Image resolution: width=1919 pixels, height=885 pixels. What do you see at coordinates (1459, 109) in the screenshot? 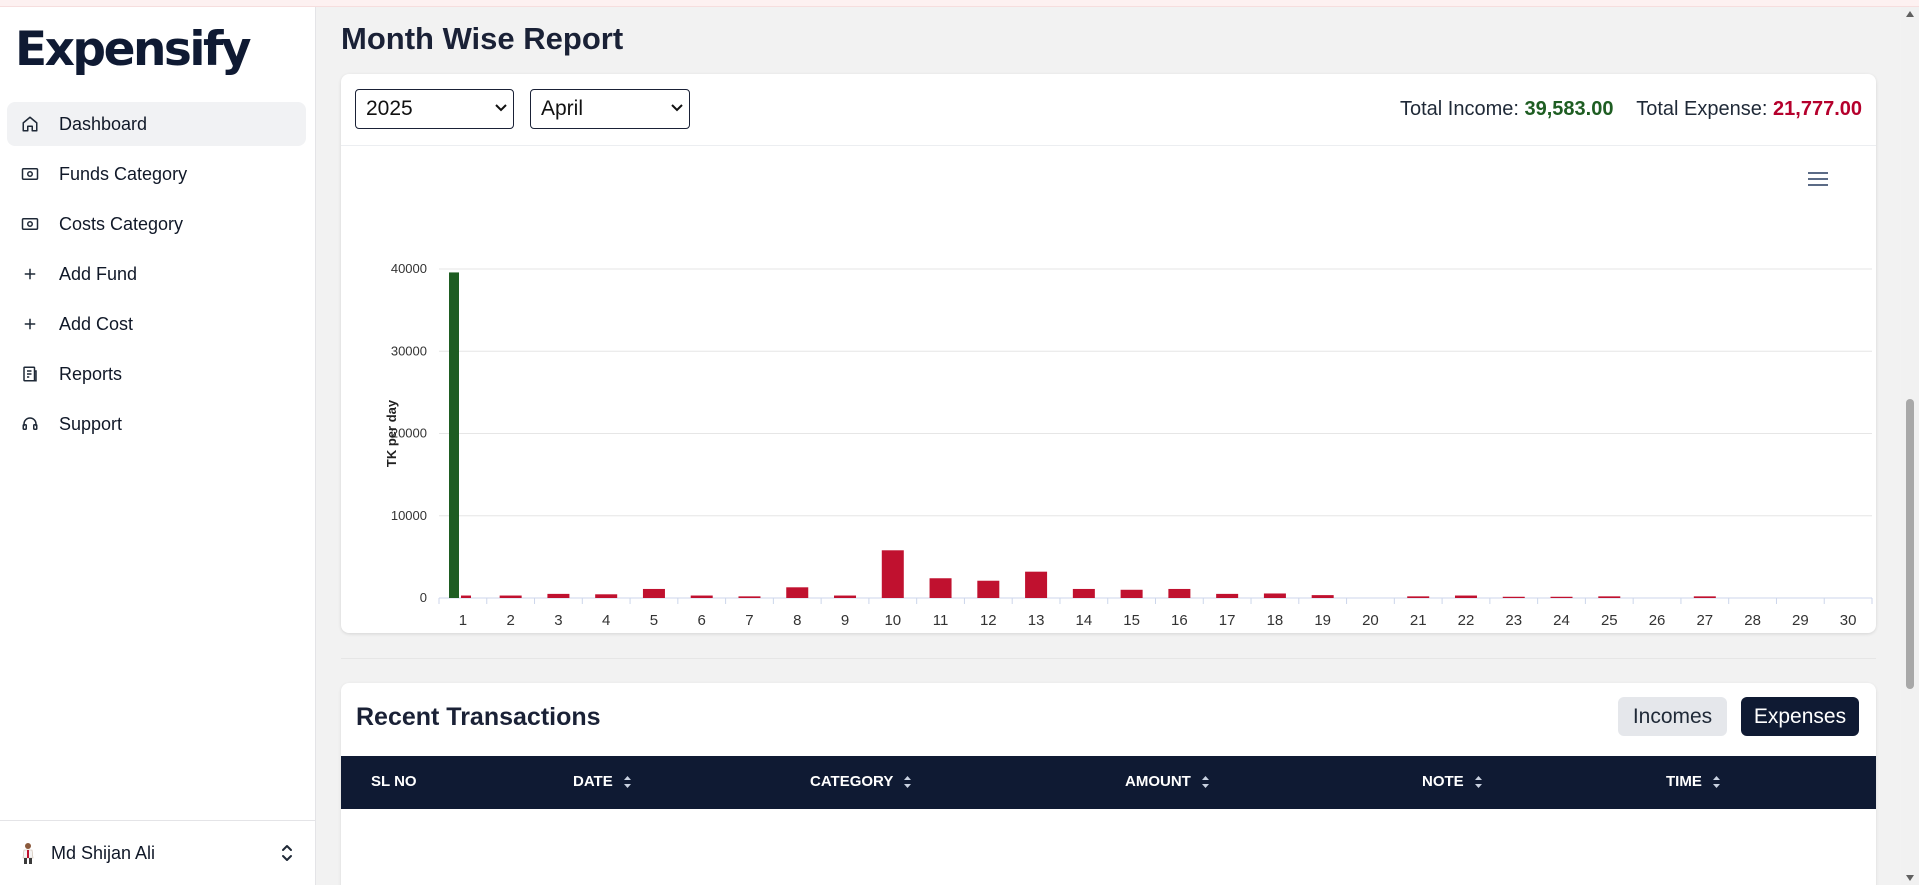
I see `total-income-label: Total Income:` at bounding box center [1459, 109].